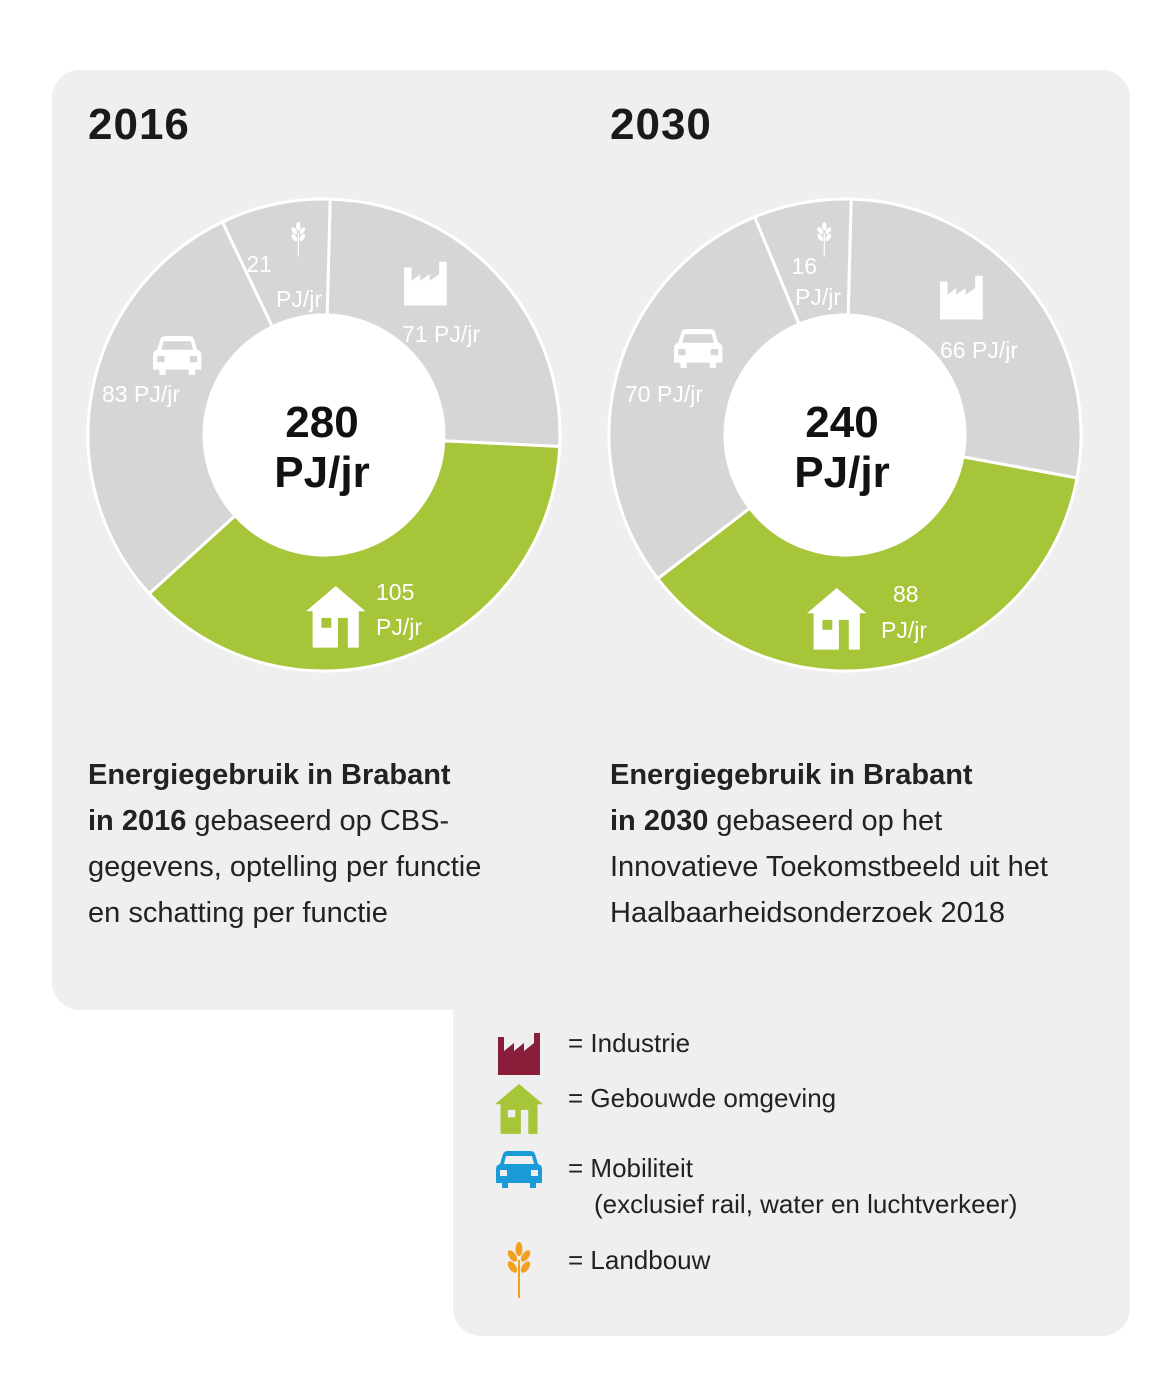 The width and height of the screenshot is (1176, 1388). What do you see at coordinates (979, 350) in the screenshot?
I see `slice-label-industrie: 66 PJ/jr` at bounding box center [979, 350].